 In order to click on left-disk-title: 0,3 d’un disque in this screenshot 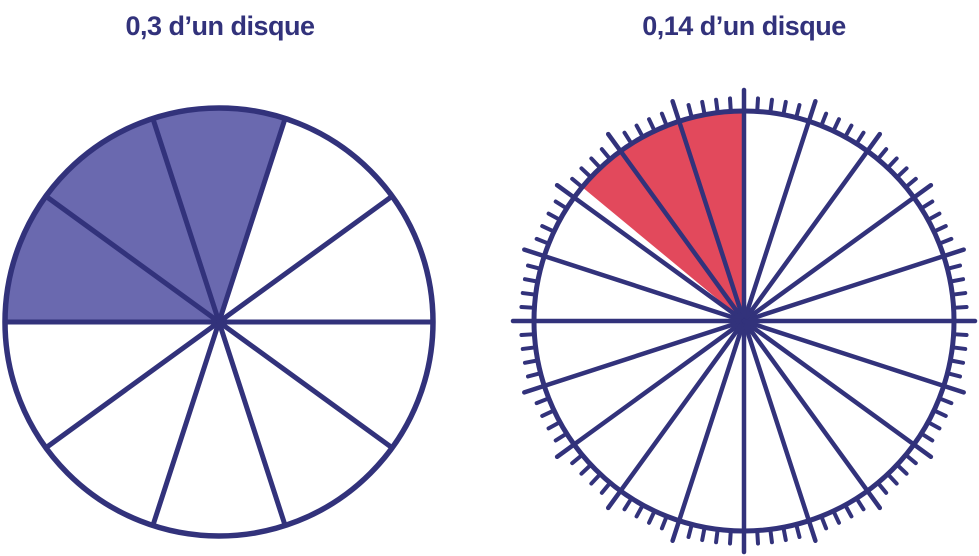, I will do `click(220, 26)`.